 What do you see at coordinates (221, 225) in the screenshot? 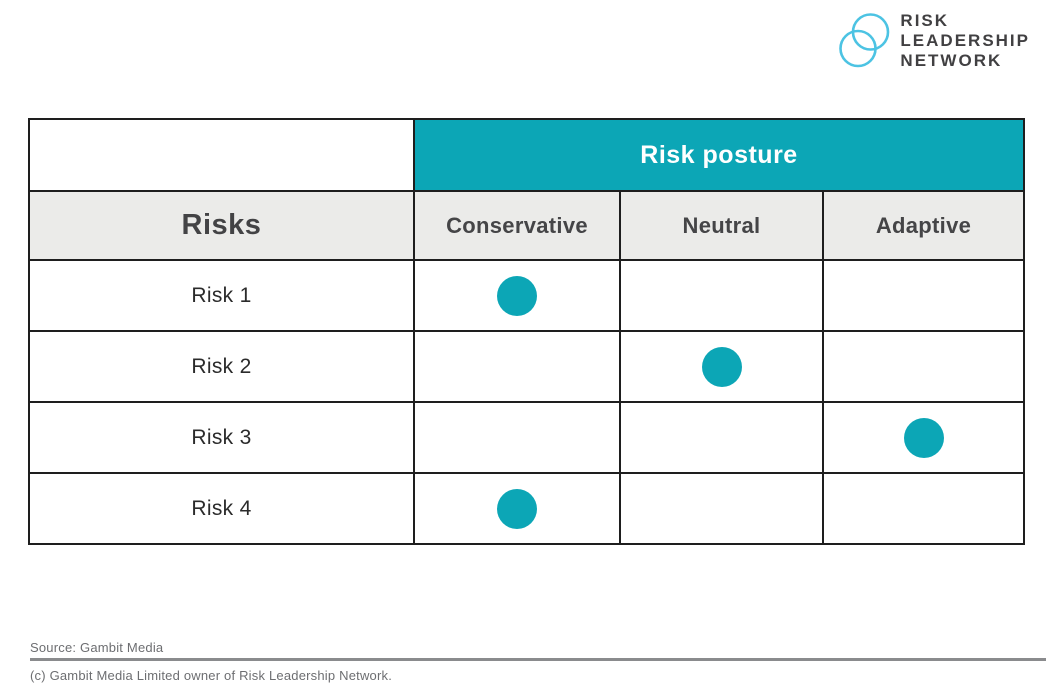
I see `risks-column-header: Risks` at bounding box center [221, 225].